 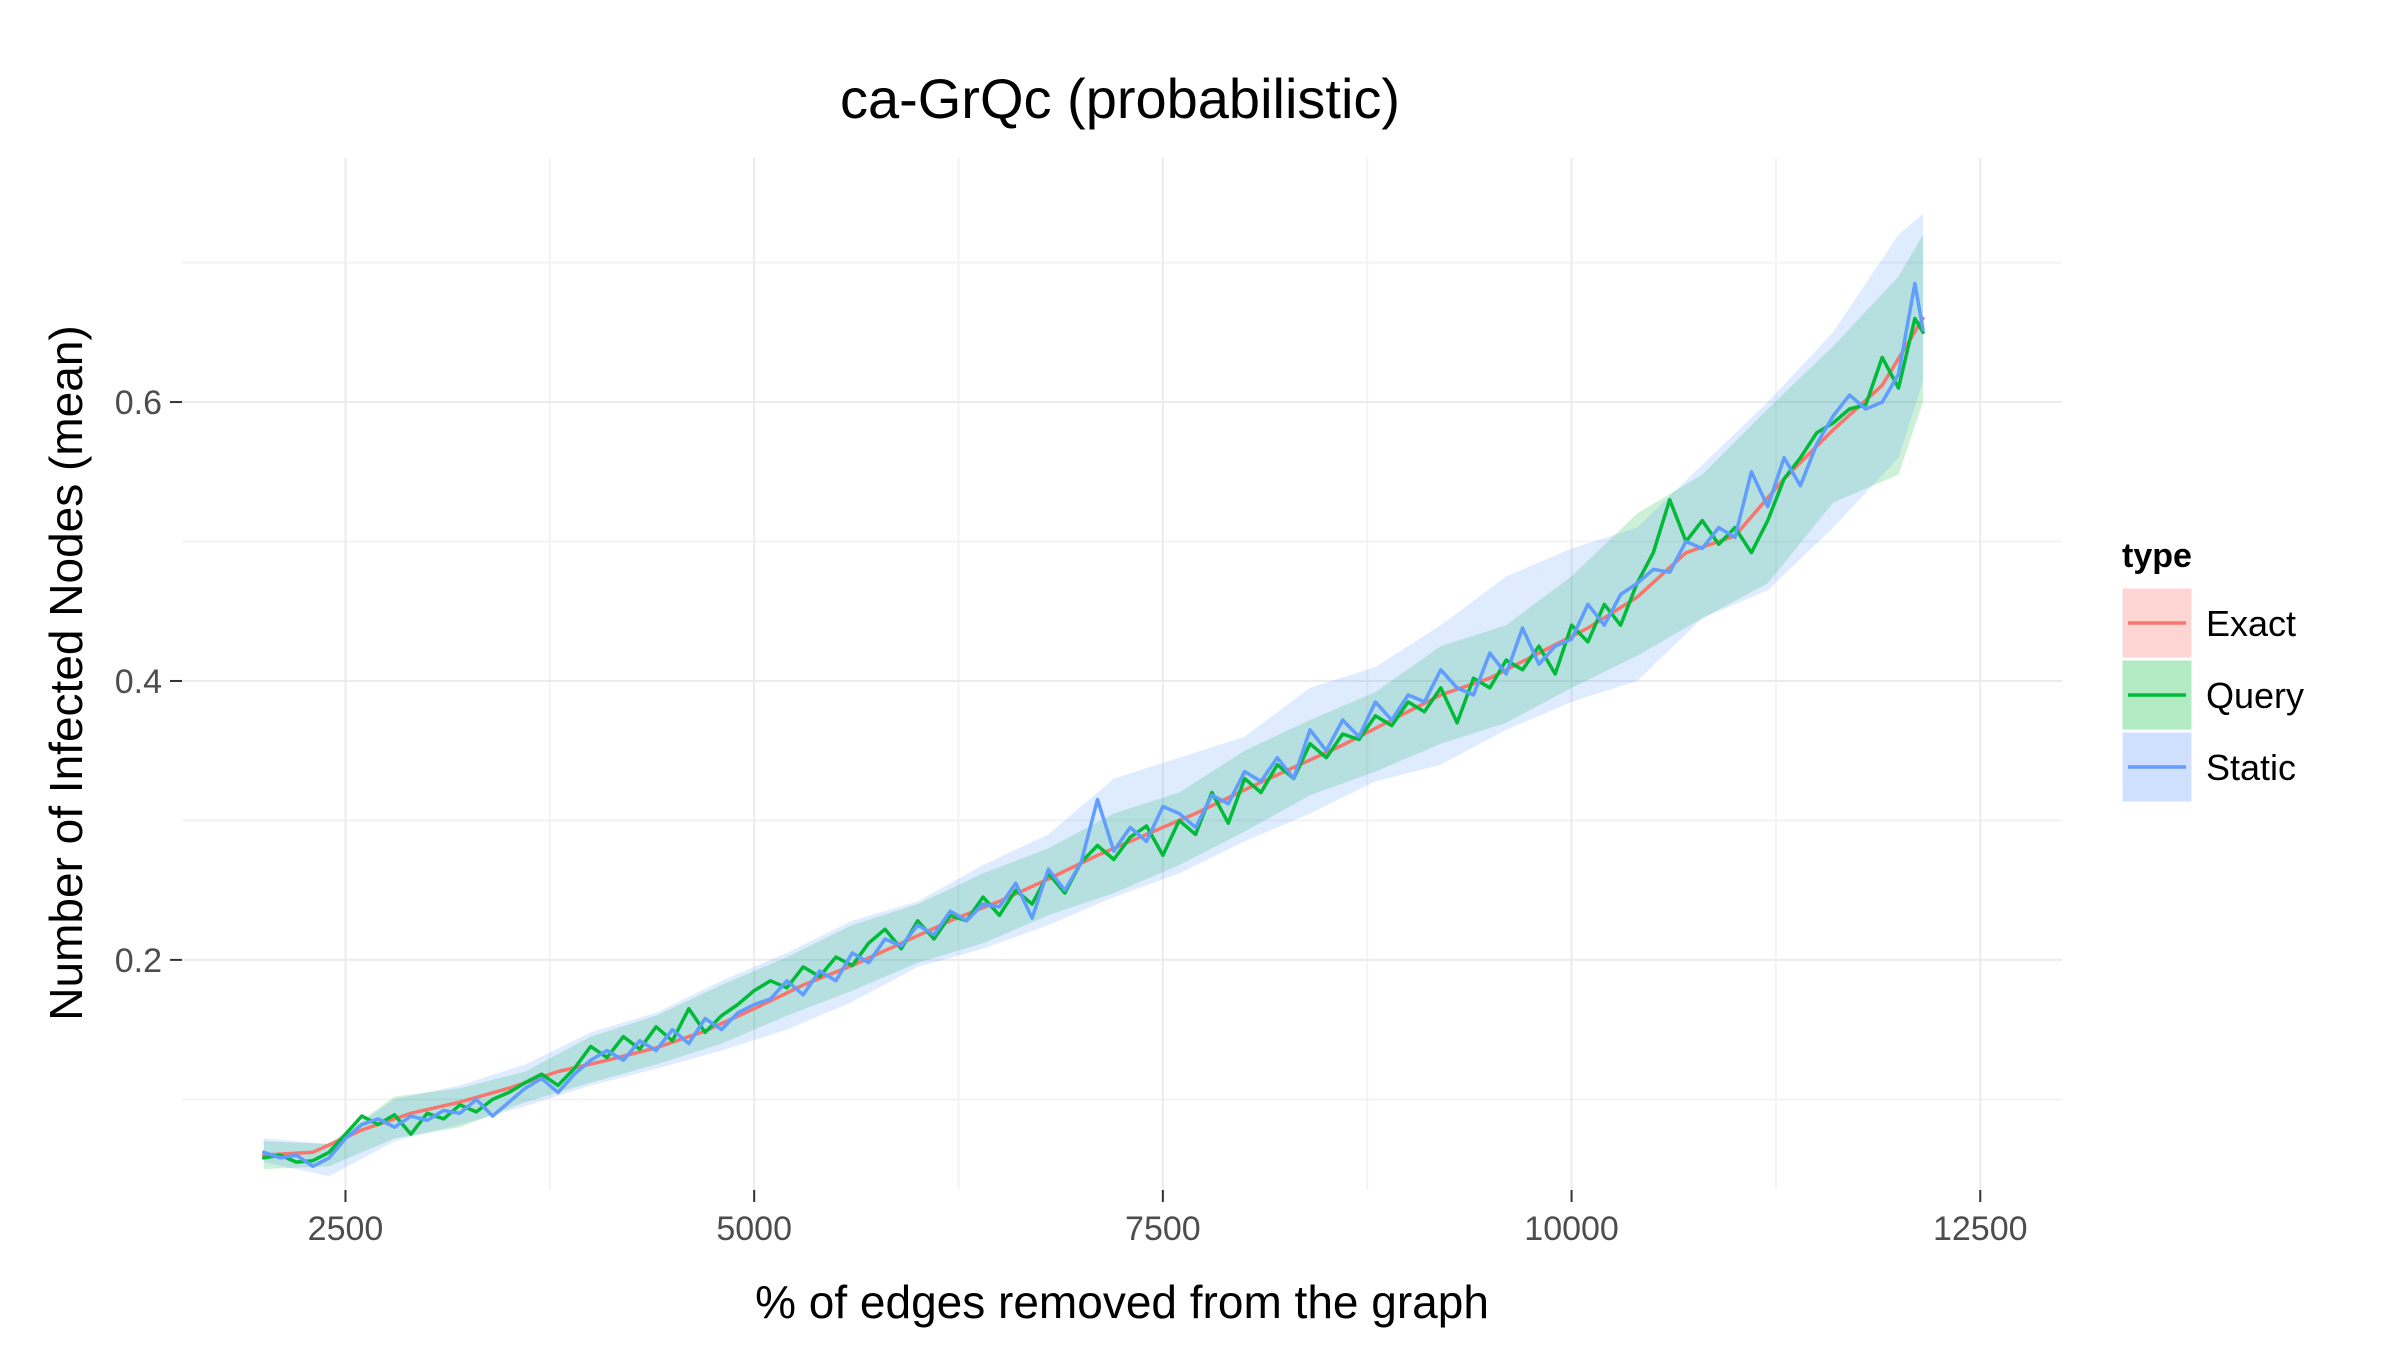 What do you see at coordinates (2255, 695) in the screenshot?
I see `legend-label: Query` at bounding box center [2255, 695].